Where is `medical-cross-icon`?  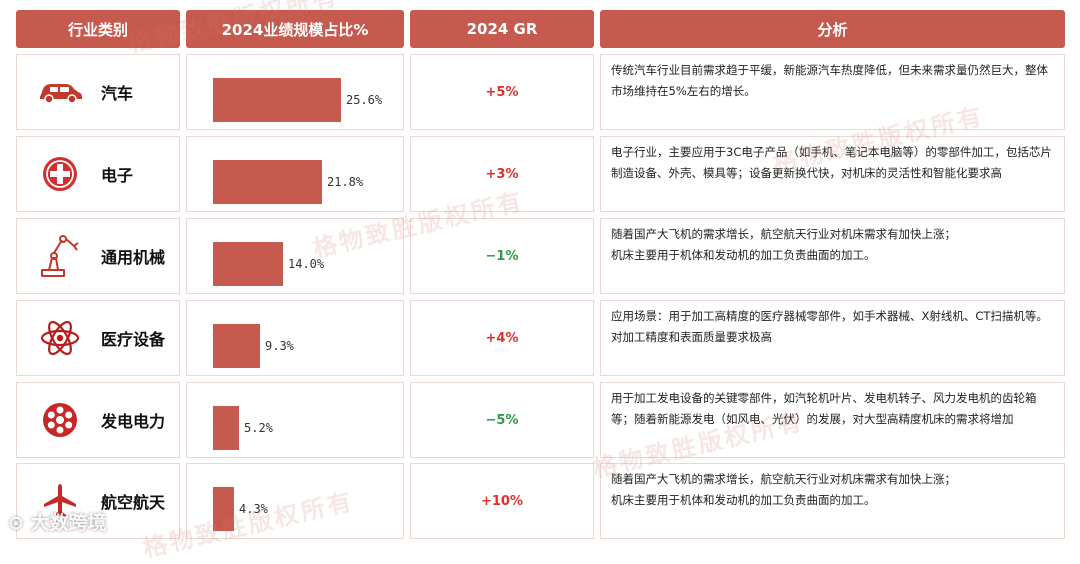
medical-cross-icon is located at coordinates (60, 174).